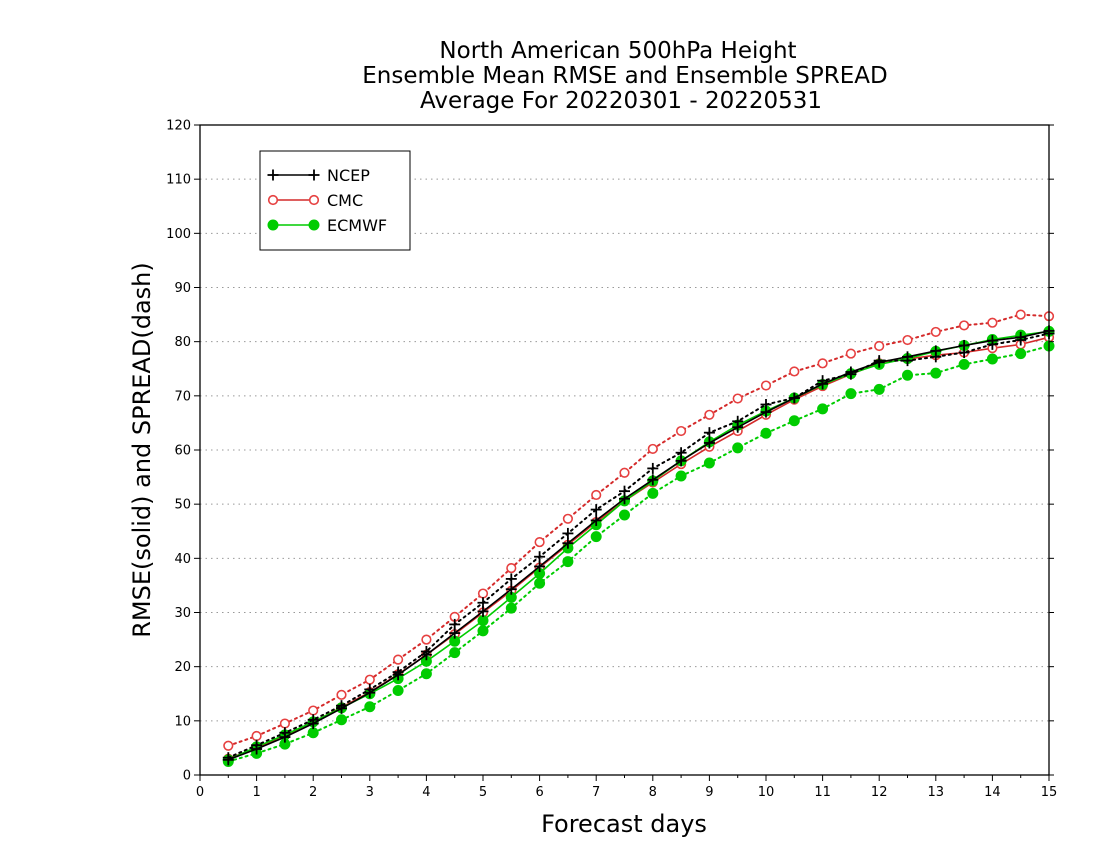 Image resolution: width=1100 pixels, height=850 pixels. Describe the element at coordinates (624, 824) in the screenshot. I see `x-axis-title: Forecast days` at that location.